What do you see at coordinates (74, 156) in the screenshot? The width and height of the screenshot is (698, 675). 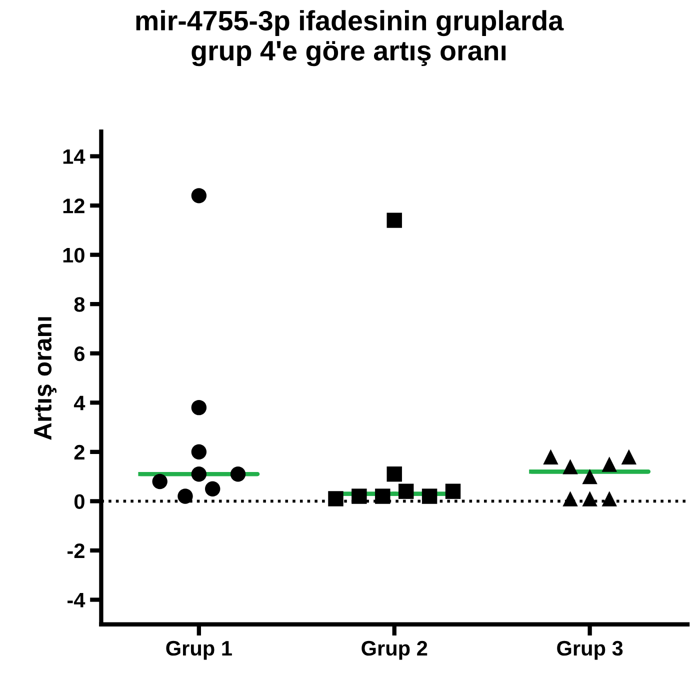 I see `y-tick-label: 14` at bounding box center [74, 156].